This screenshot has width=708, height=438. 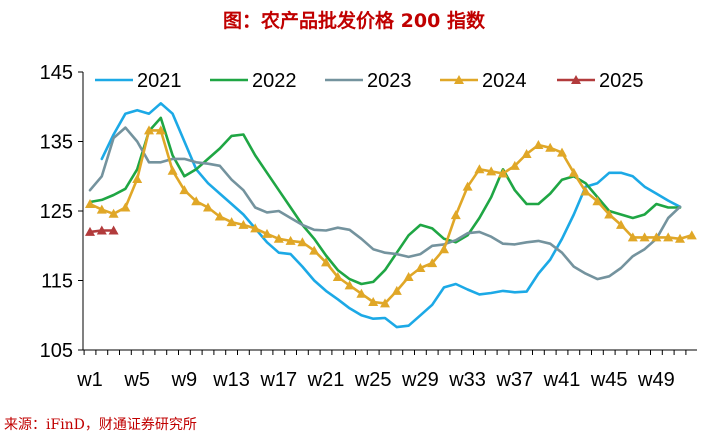 What do you see at coordinates (656, 380) in the screenshot?
I see `x-tick-label: w49` at bounding box center [656, 380].